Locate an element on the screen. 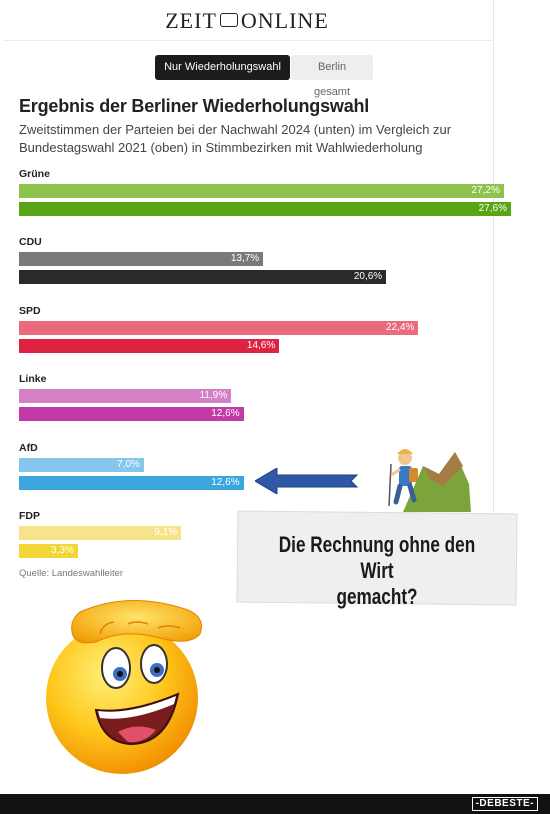 The height and width of the screenshot is (814, 550). bar-value-fdp-2024: 3,3% is located at coordinates (62, 550).